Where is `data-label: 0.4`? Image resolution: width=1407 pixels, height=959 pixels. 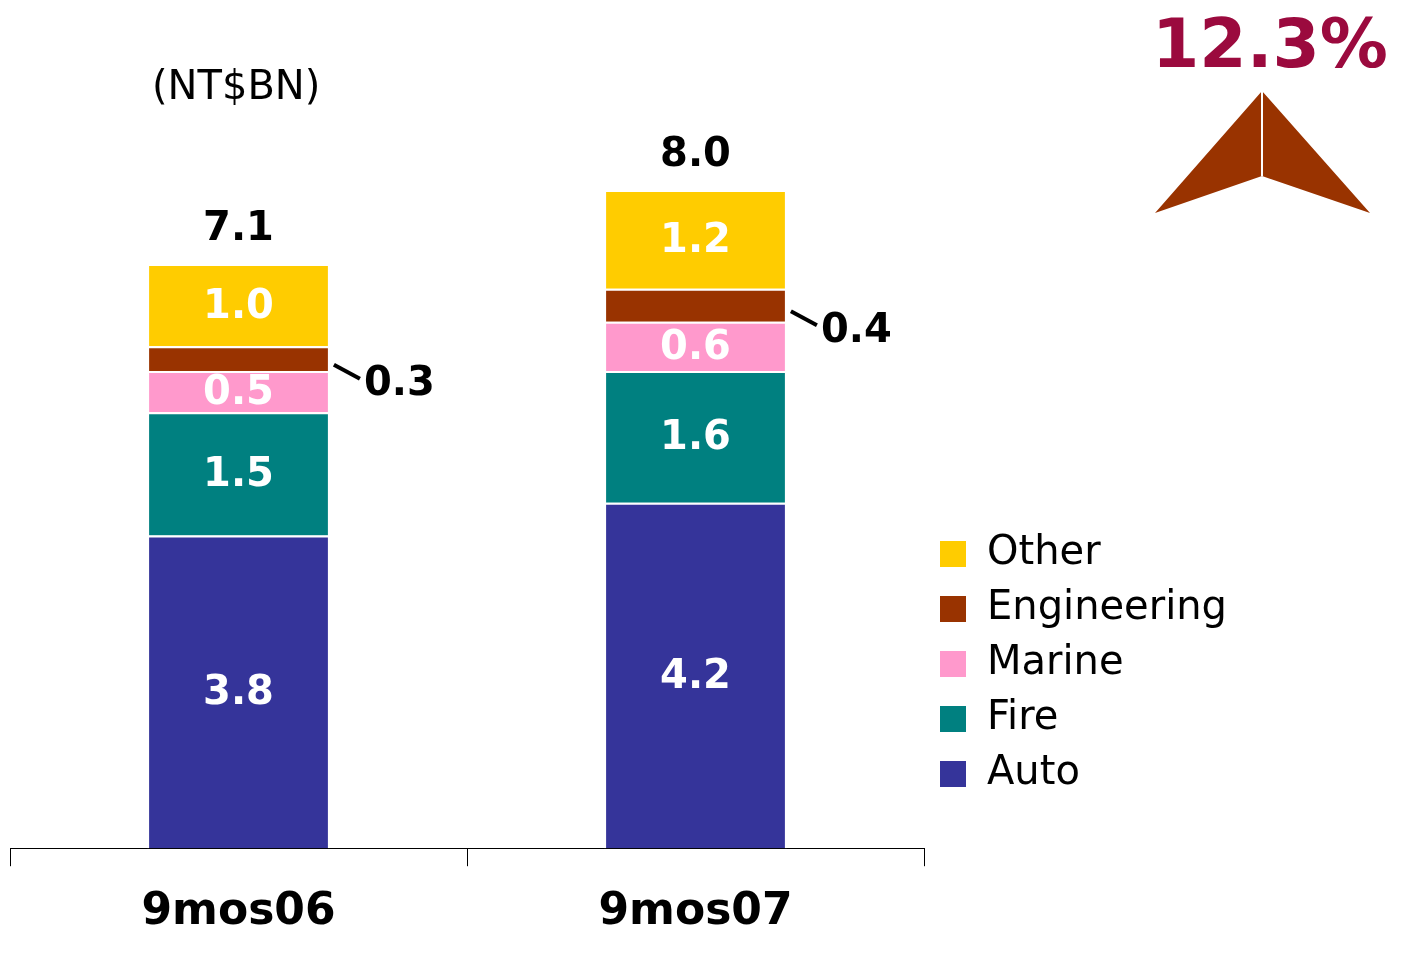
data-label: 0.4 is located at coordinates (856, 327).